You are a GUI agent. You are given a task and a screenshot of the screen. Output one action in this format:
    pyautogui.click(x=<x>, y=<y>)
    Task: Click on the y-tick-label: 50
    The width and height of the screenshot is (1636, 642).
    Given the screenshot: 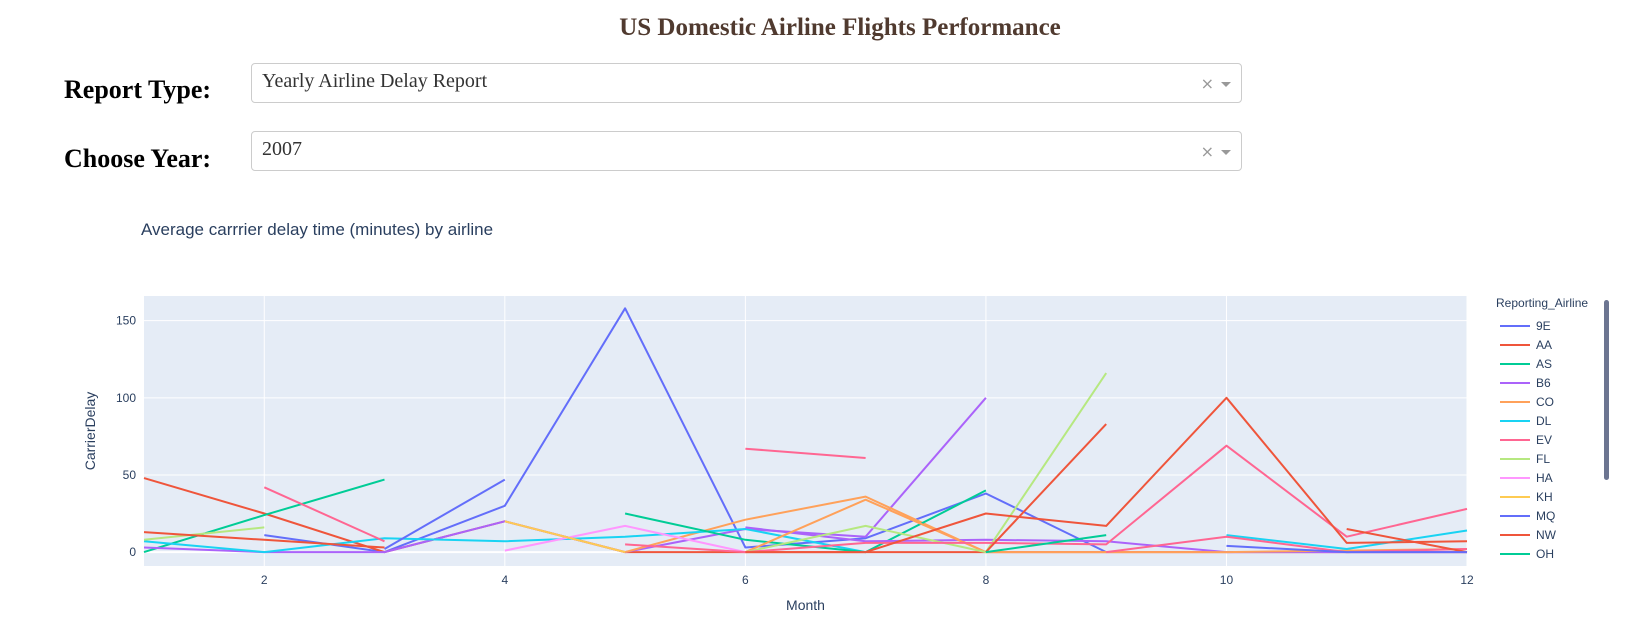 What is the action you would take?
    pyautogui.click(x=130, y=475)
    